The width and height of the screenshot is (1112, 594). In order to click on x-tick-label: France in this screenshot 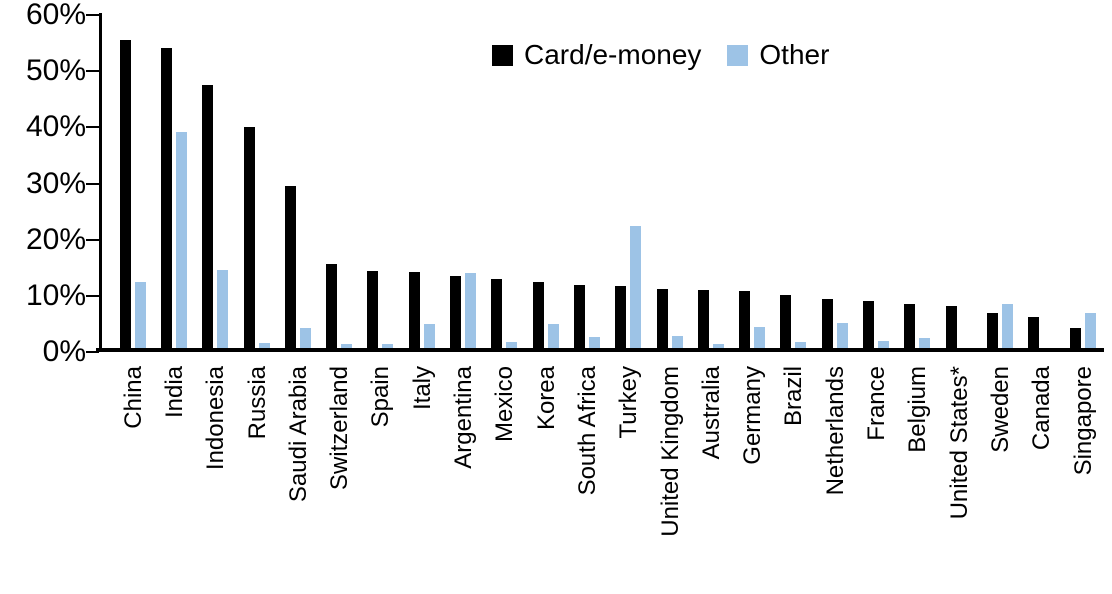, I will do `click(877, 403)`.